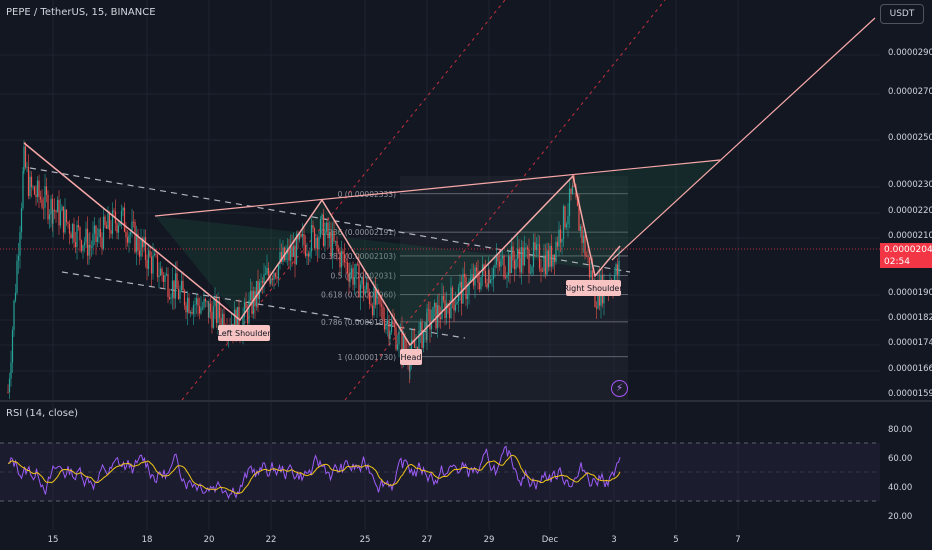  Describe the element at coordinates (675, 540) in the screenshot. I see `time-axis-label: 5` at that location.